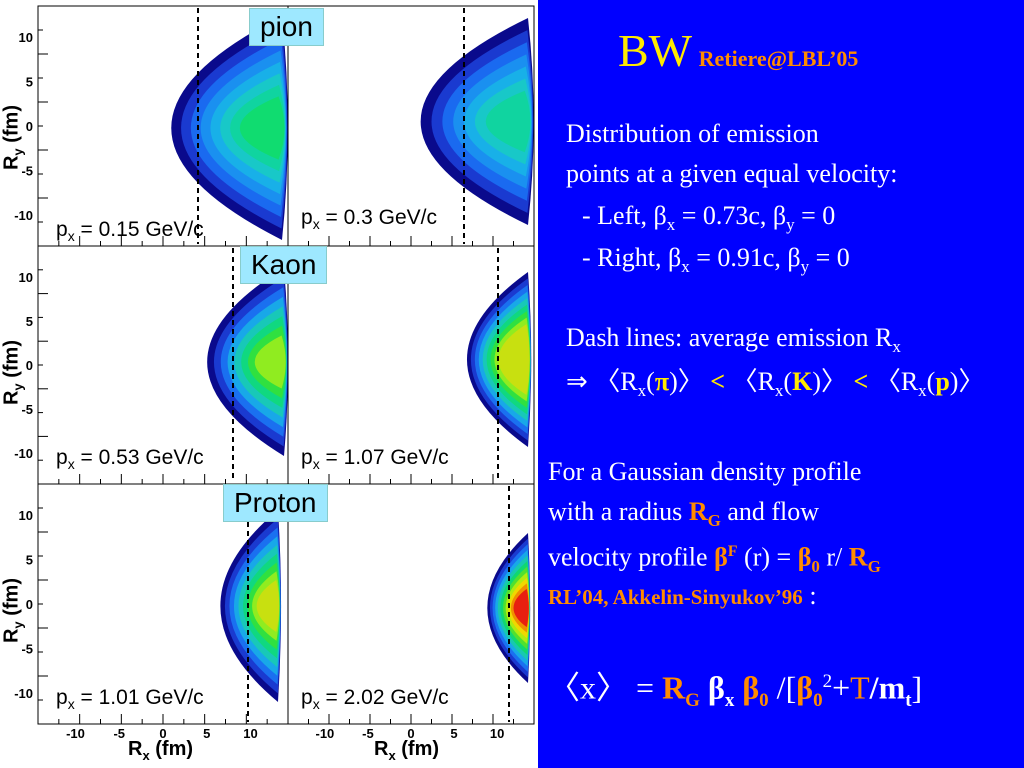  Describe the element at coordinates (26, 515) in the screenshot. I see `ytick-label-3-1: 10` at that location.